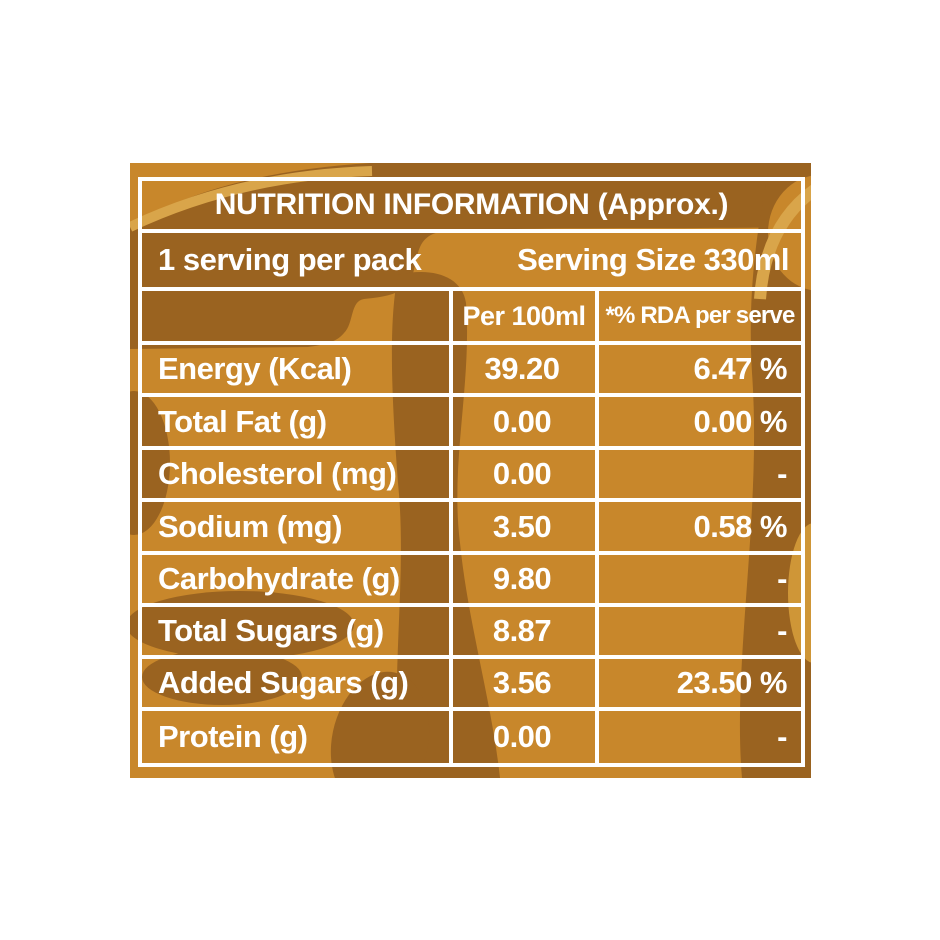 The height and width of the screenshot is (940, 940). I want to click on nutrient-name: Sodium (mg), so click(295, 526).